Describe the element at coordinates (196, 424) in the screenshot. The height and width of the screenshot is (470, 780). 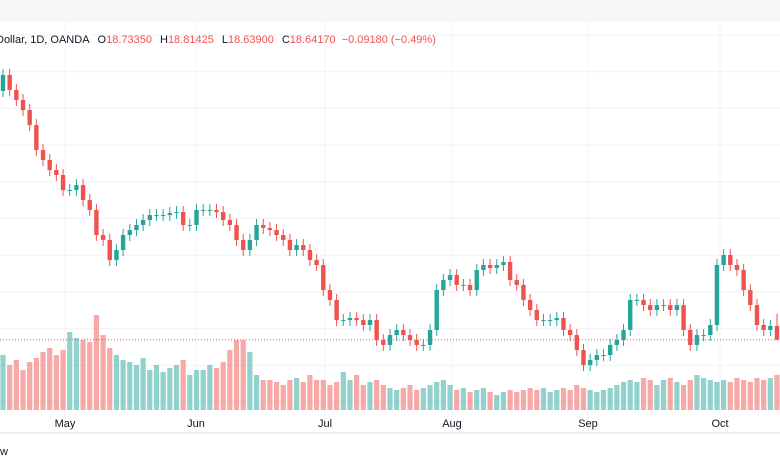
I see `x-tick-label: Jun` at that location.